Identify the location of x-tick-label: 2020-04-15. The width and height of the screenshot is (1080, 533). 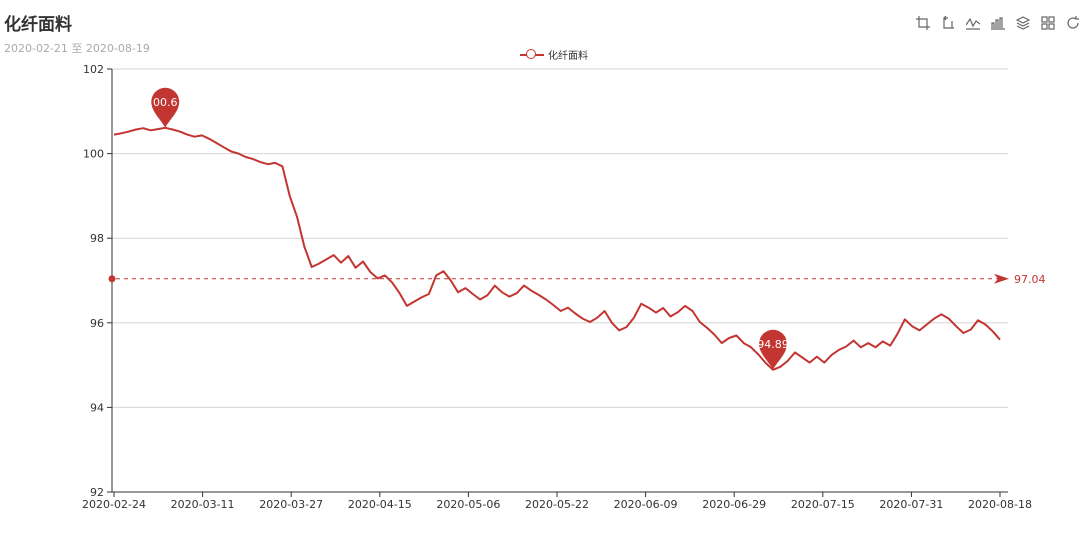
(380, 504).